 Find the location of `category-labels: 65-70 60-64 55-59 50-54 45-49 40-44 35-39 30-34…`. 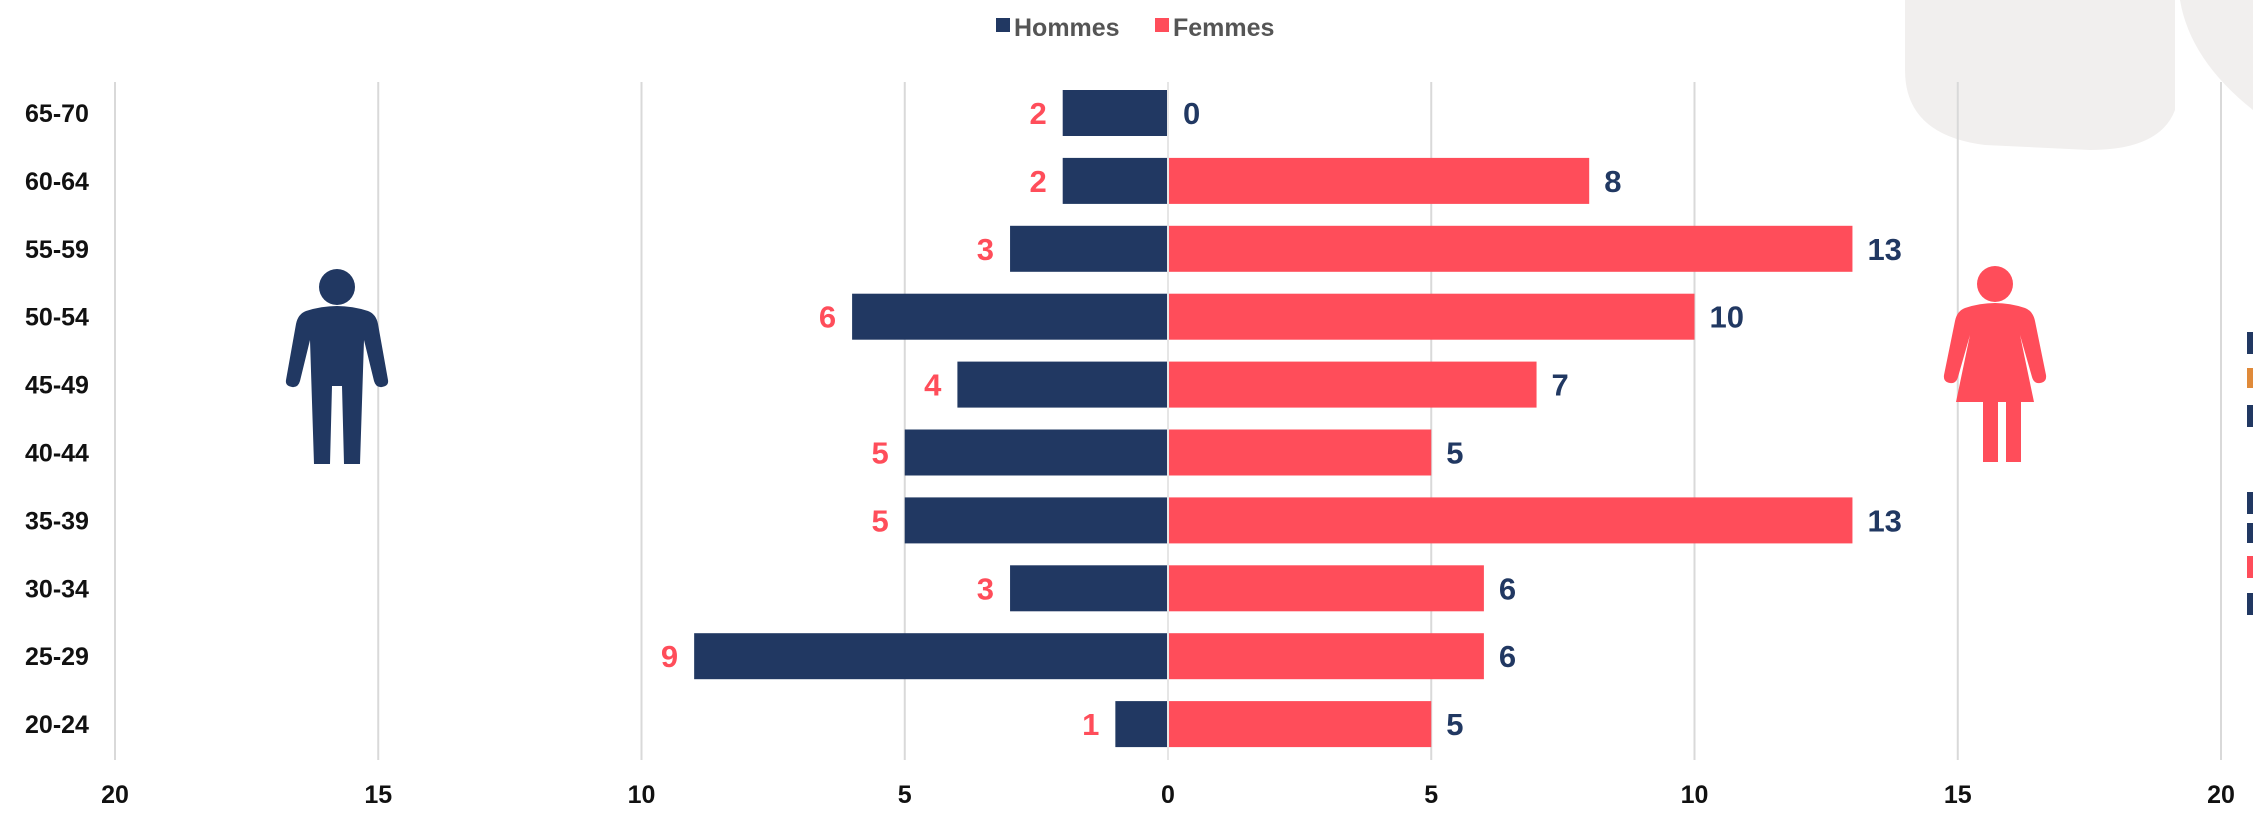

category-labels: 65-70 60-64 55-59 50-54 45-49 40-44 35-39 30-34… is located at coordinates (57, 419).